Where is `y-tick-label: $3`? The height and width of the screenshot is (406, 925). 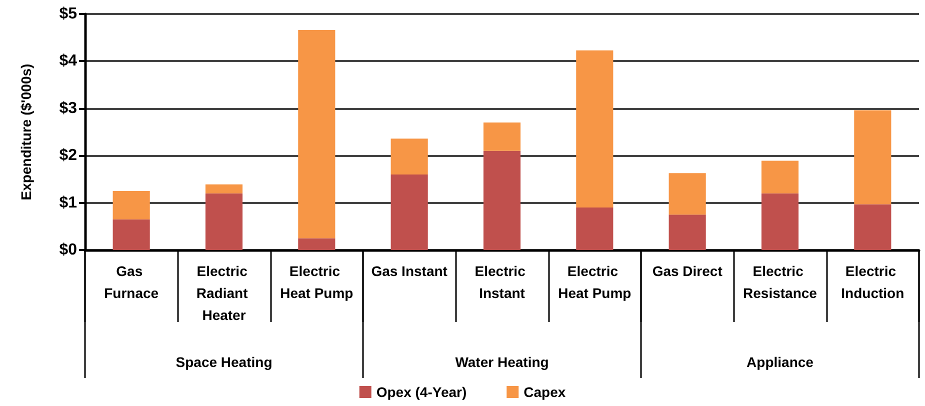
y-tick-label: $3 is located at coordinates (68, 108).